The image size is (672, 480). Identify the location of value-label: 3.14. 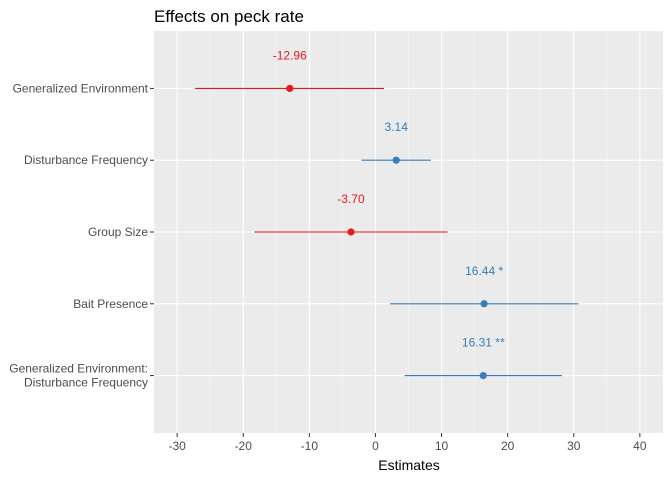
(397, 127).